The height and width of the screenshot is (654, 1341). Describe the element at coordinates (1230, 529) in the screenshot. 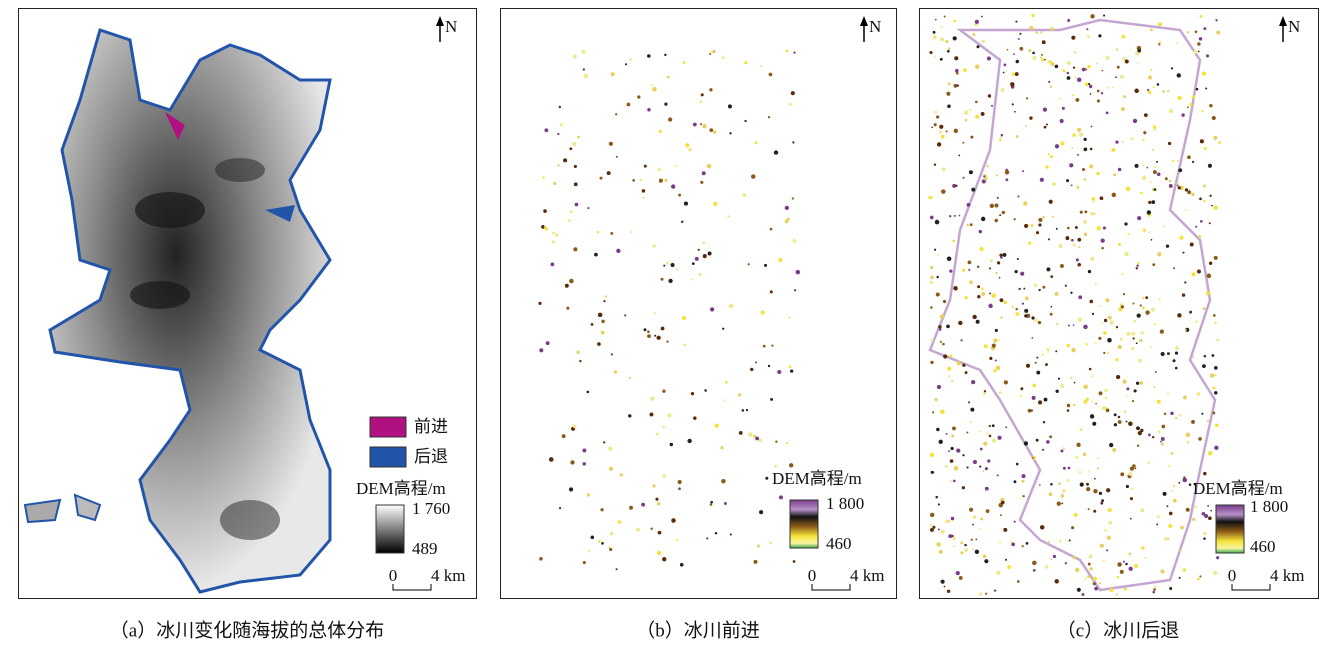

I see `colorbar` at that location.